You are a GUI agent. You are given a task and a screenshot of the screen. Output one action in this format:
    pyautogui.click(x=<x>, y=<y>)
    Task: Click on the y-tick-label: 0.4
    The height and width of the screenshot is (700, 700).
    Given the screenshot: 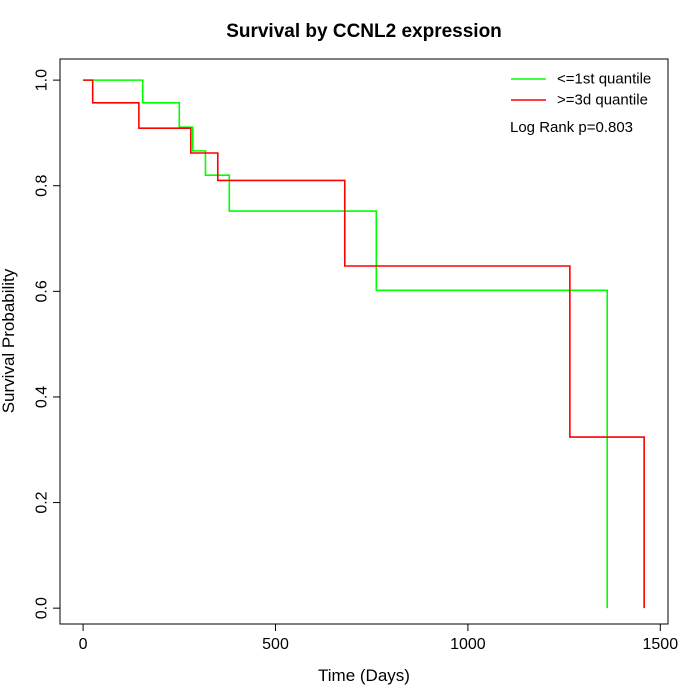 What is the action you would take?
    pyautogui.click(x=42, y=397)
    